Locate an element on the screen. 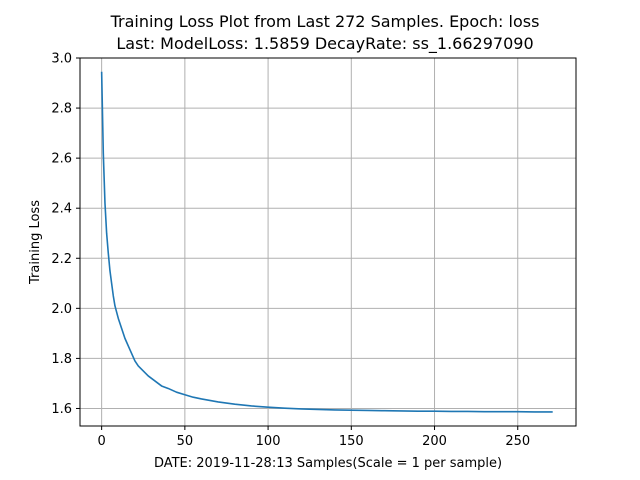 The image size is (640, 480). y-tick-label: 2.8 is located at coordinates (61, 109).